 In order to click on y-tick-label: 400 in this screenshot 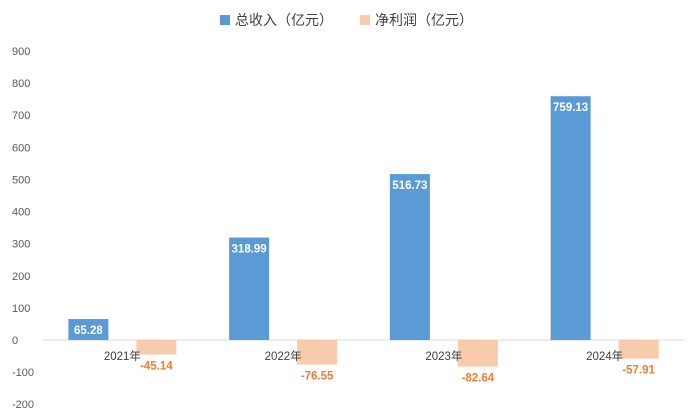, I will do `click(21, 213)`.